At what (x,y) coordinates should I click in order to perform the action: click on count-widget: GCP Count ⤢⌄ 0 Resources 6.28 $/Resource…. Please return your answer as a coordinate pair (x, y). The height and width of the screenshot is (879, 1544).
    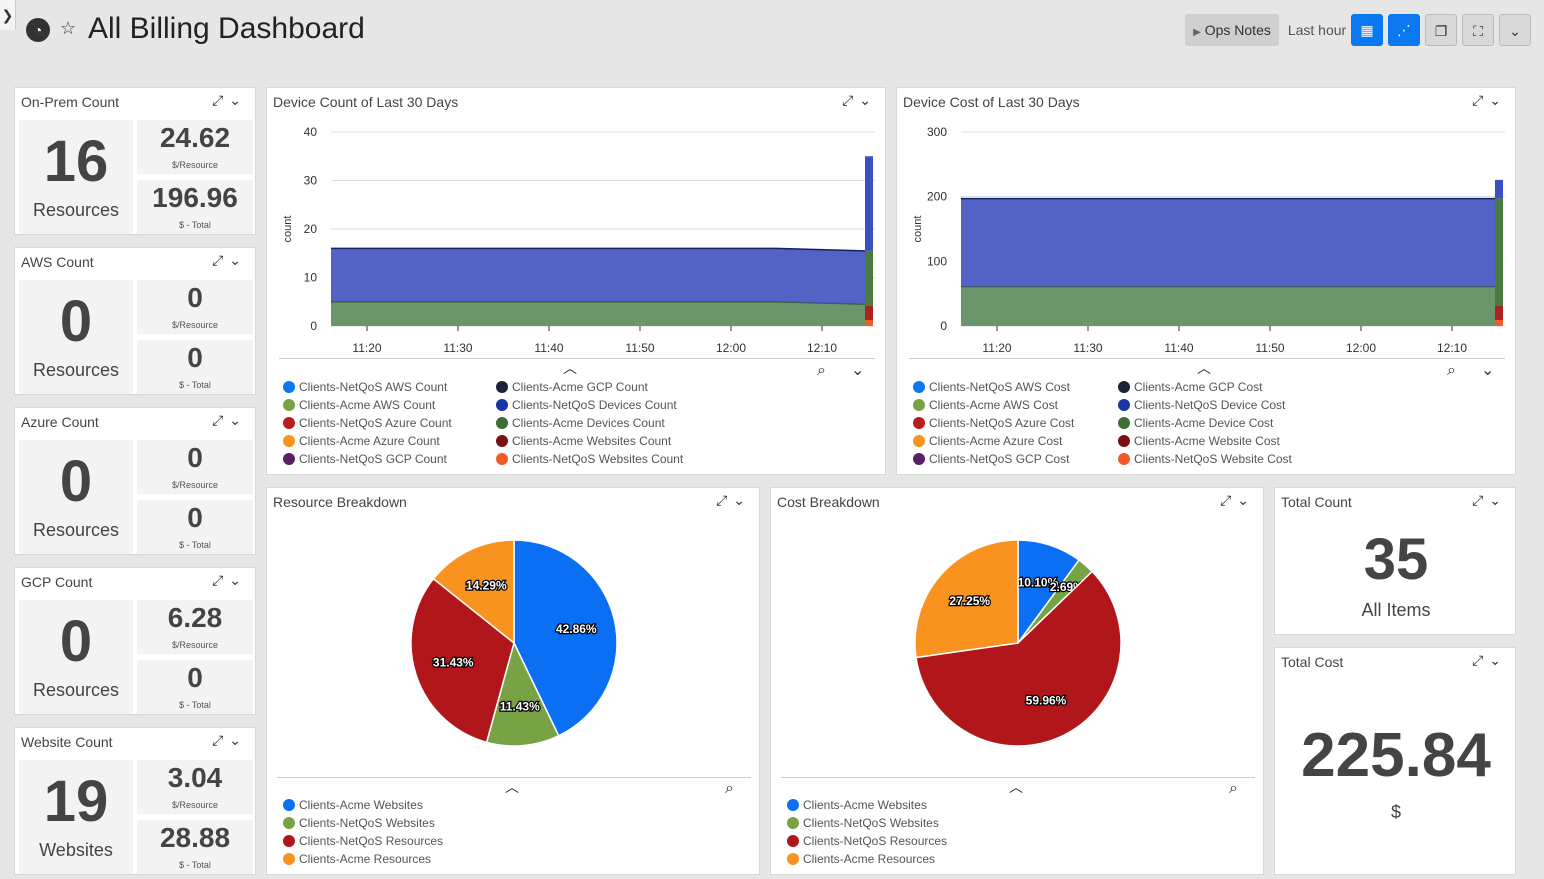
    Looking at the image, I should click on (135, 641).